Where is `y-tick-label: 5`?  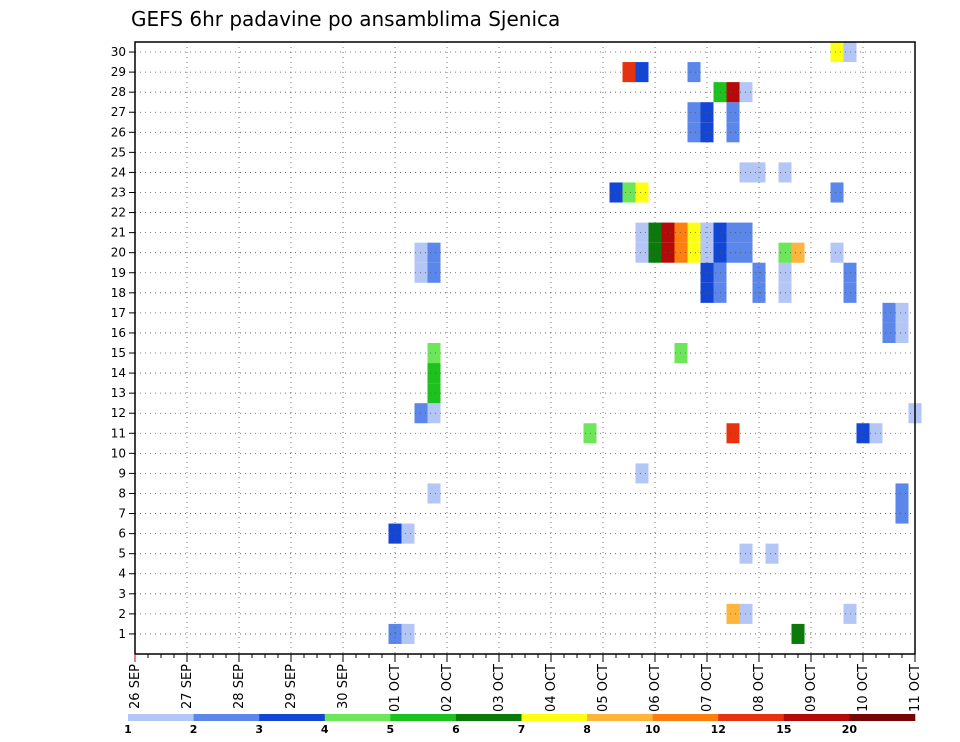
y-tick-label: 5 is located at coordinates (122, 554).